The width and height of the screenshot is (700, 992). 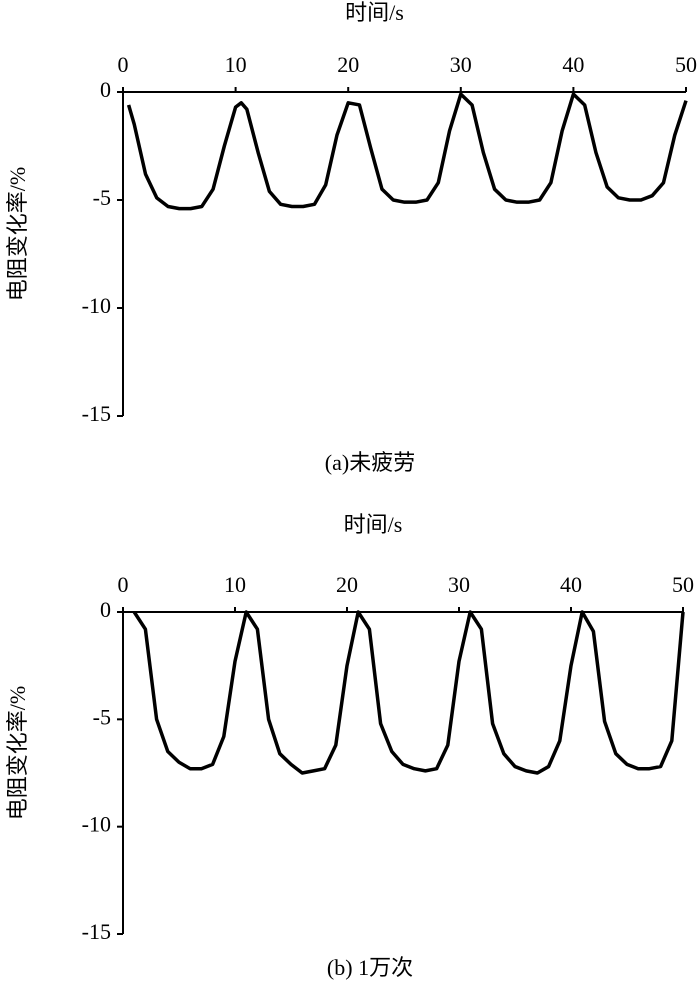 I want to click on caption: (b) 1万次, so click(x=370, y=967).